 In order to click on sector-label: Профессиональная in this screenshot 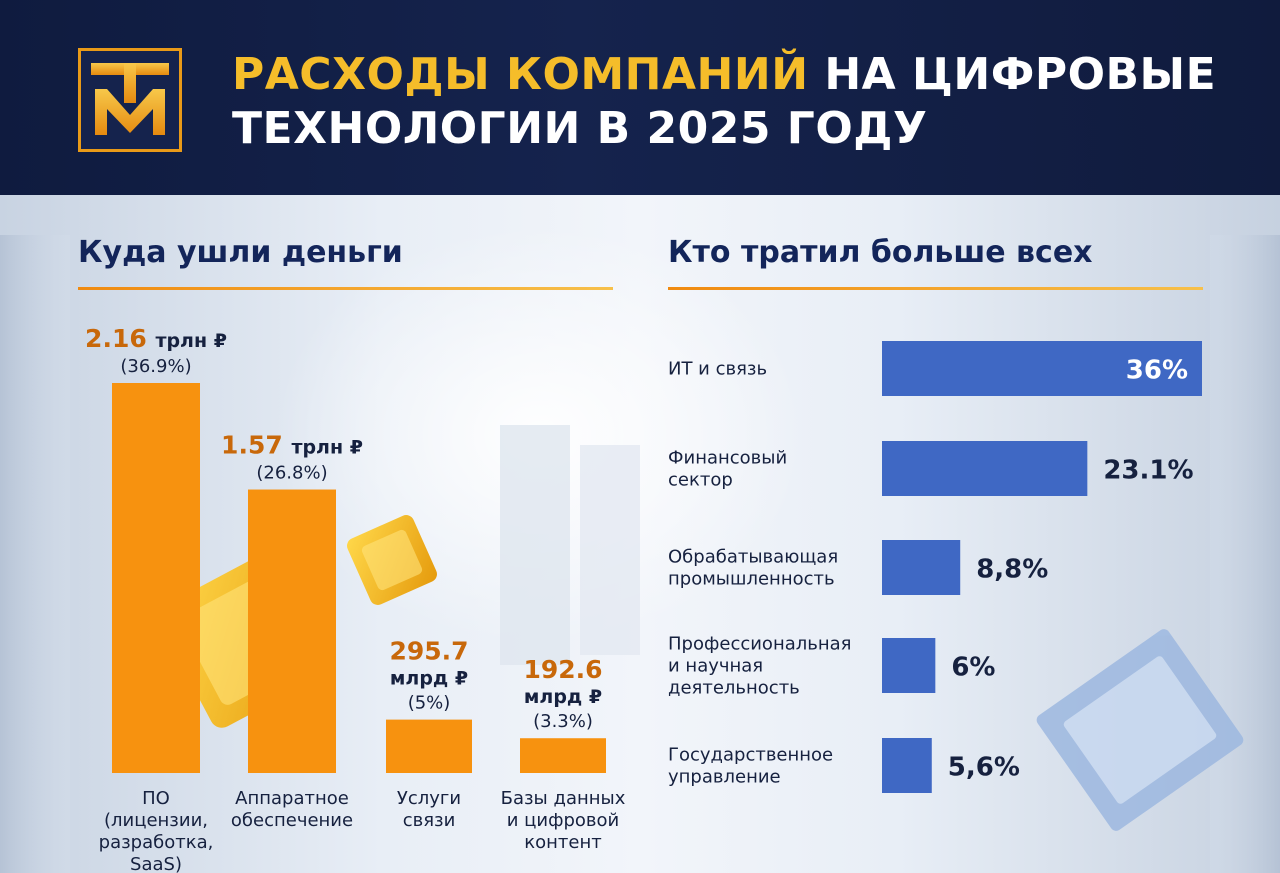, I will do `click(759, 644)`.